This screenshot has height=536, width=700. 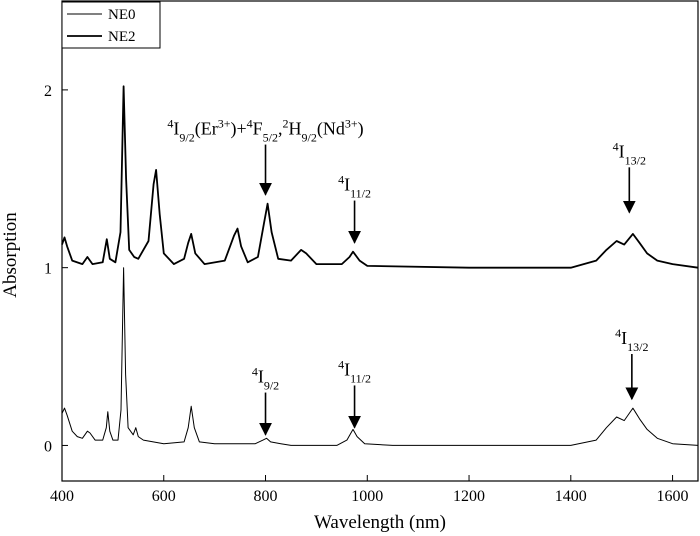 I want to click on x-tick-label: 800, so click(x=266, y=496).